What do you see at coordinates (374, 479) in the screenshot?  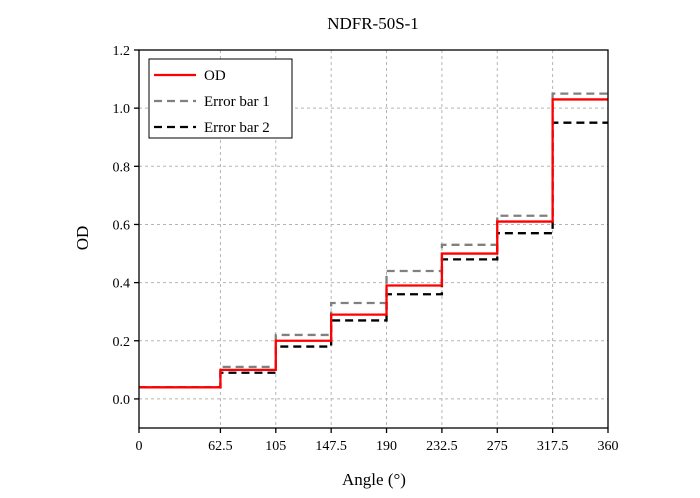 I see `x-axis-label: Angle (°)` at bounding box center [374, 479].